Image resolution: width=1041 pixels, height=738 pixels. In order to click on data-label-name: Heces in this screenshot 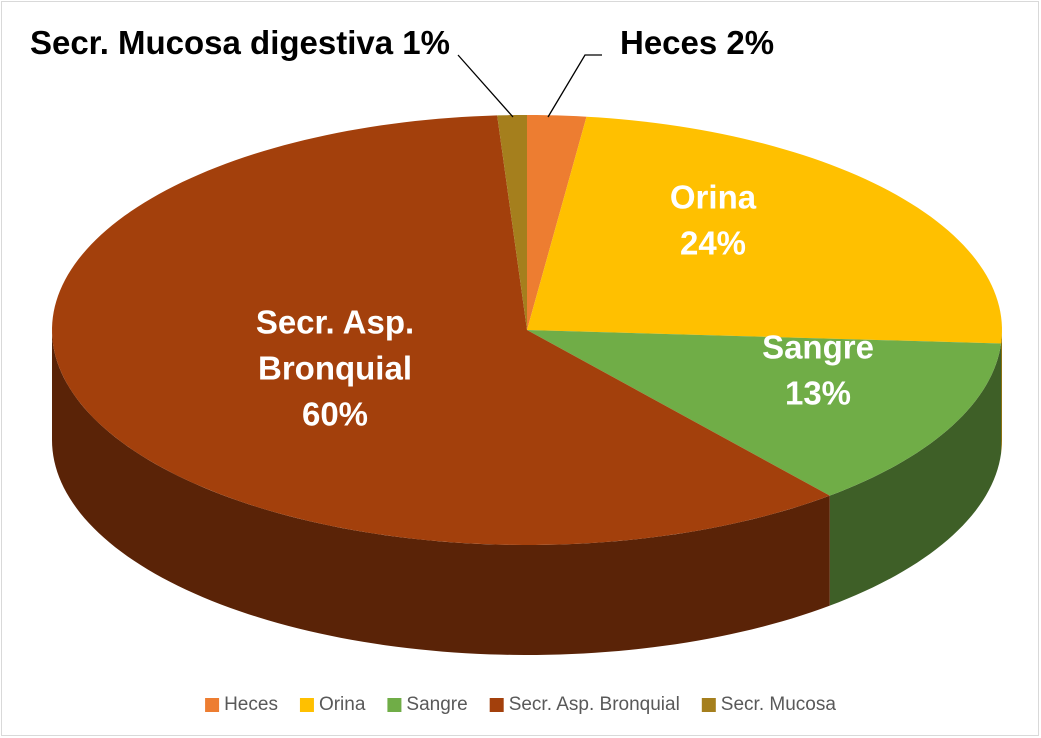, I will do `click(668, 42)`.